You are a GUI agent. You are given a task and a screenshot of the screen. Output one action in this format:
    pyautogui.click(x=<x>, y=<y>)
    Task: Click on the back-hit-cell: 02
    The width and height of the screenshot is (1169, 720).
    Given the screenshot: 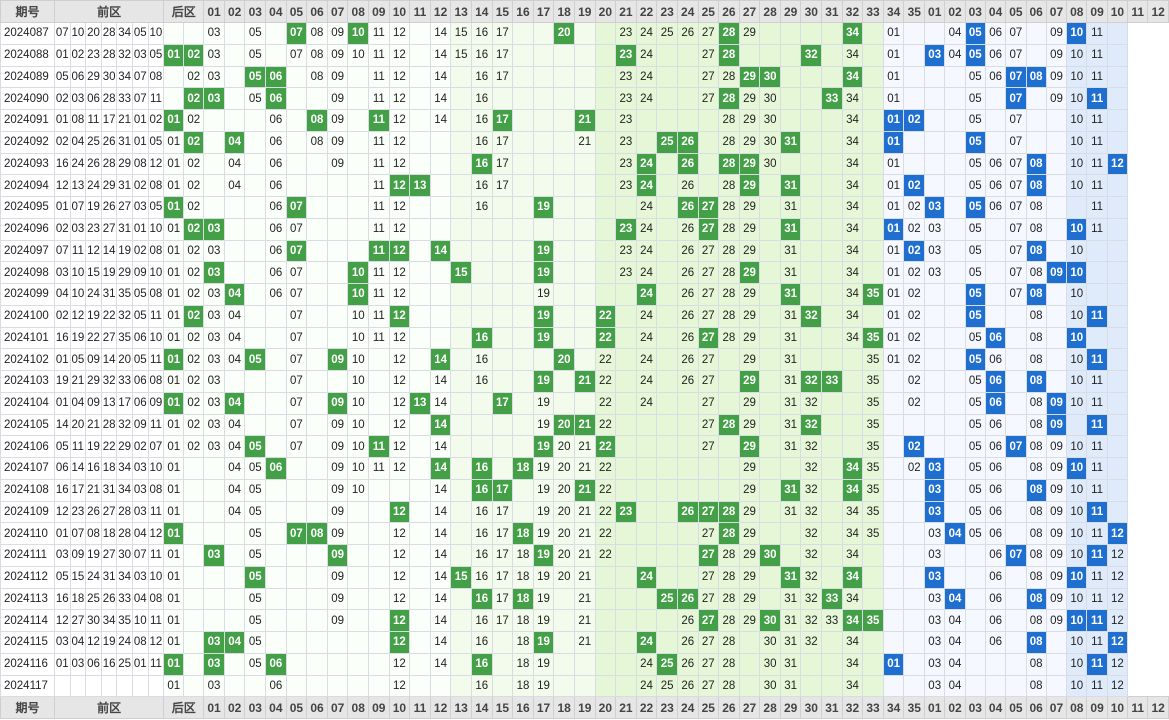 What is the action you would take?
    pyautogui.click(x=914, y=120)
    